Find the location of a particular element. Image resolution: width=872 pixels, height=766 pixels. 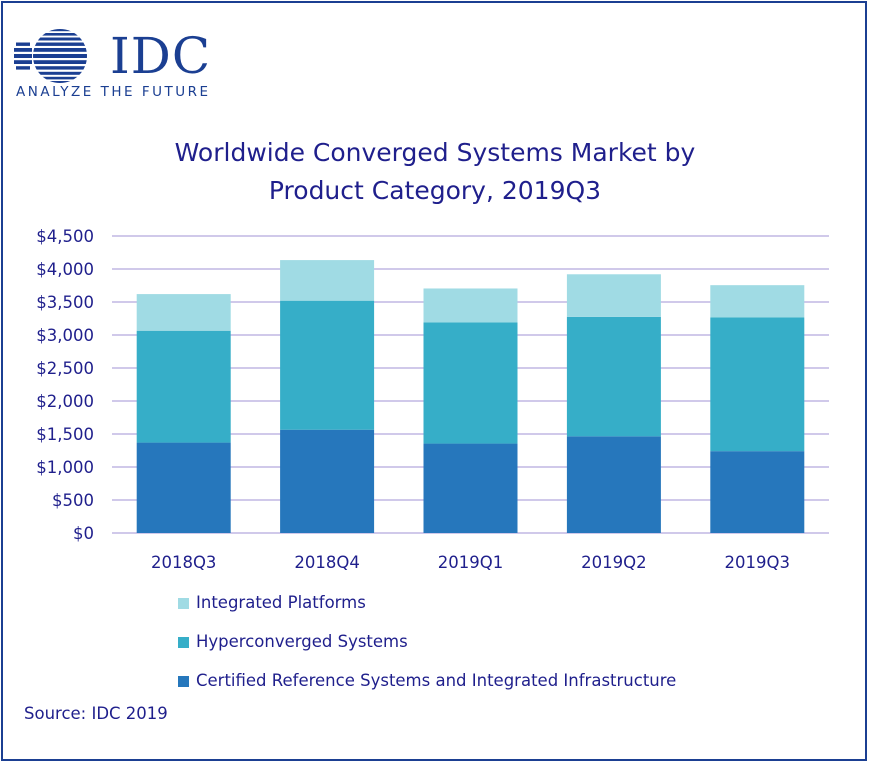

logo-wordmark: IDC is located at coordinates (161, 56).